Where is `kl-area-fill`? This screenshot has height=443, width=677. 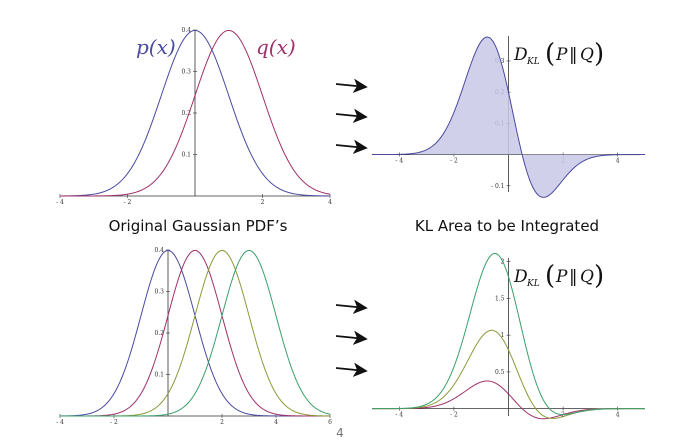
kl-area-fill is located at coordinates (508, 117).